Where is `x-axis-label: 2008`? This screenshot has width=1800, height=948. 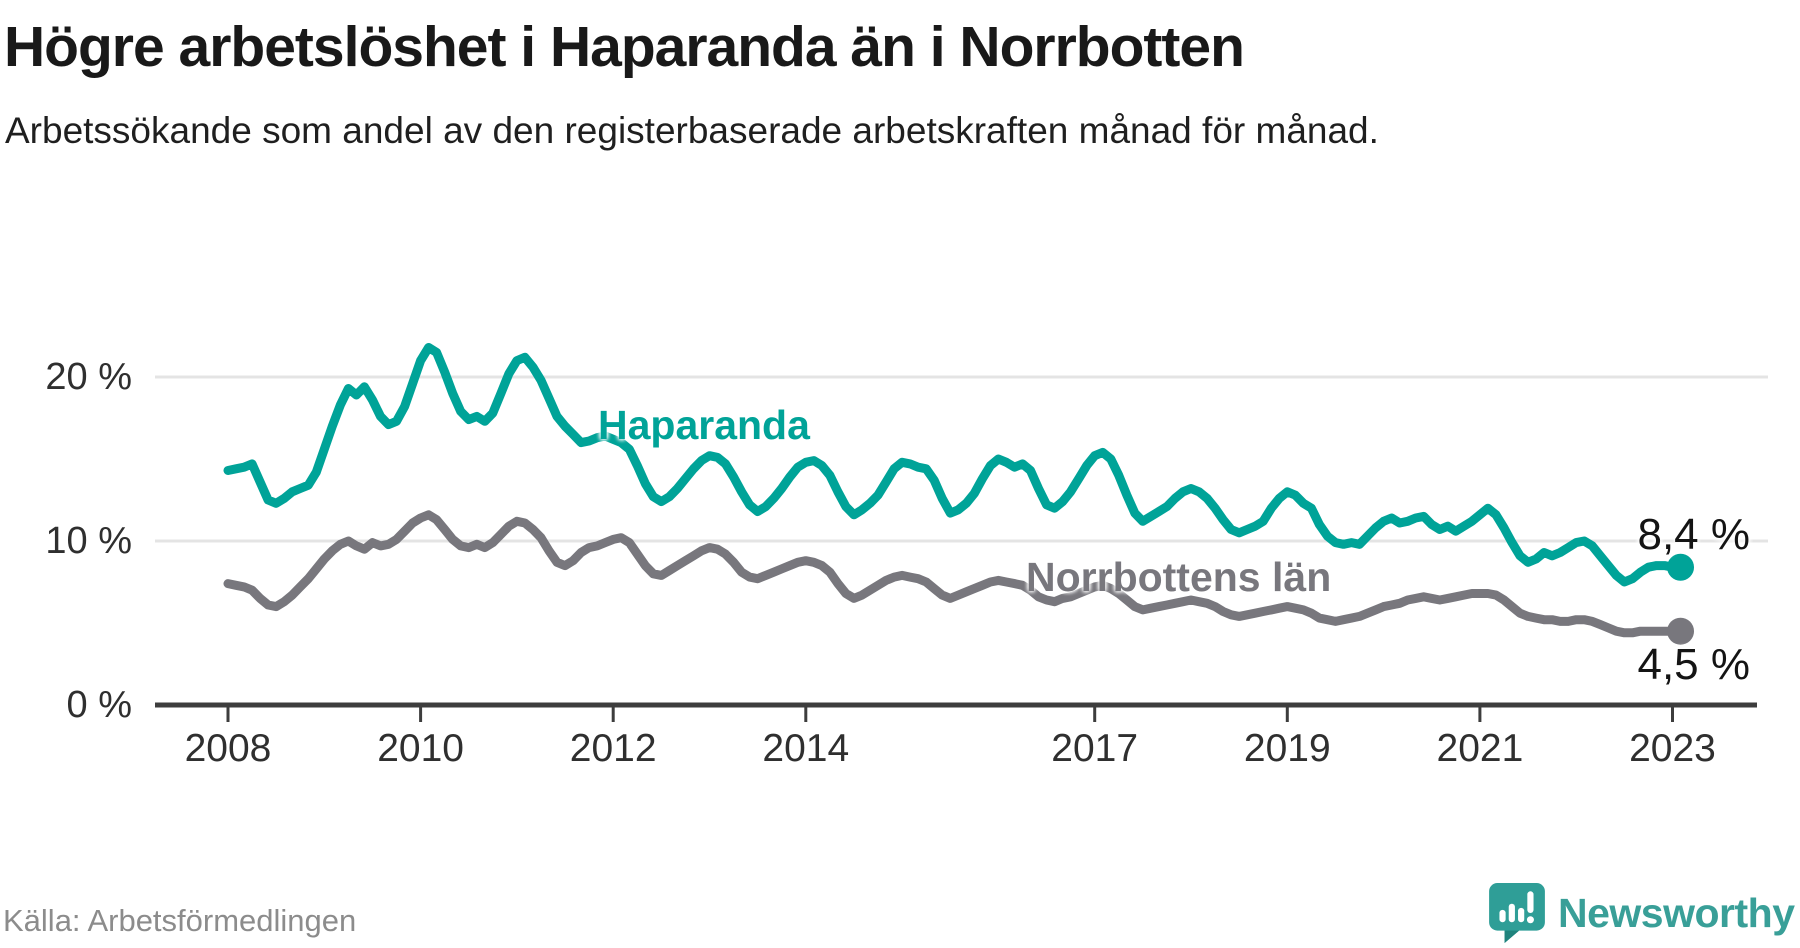 x-axis-label: 2008 is located at coordinates (228, 748).